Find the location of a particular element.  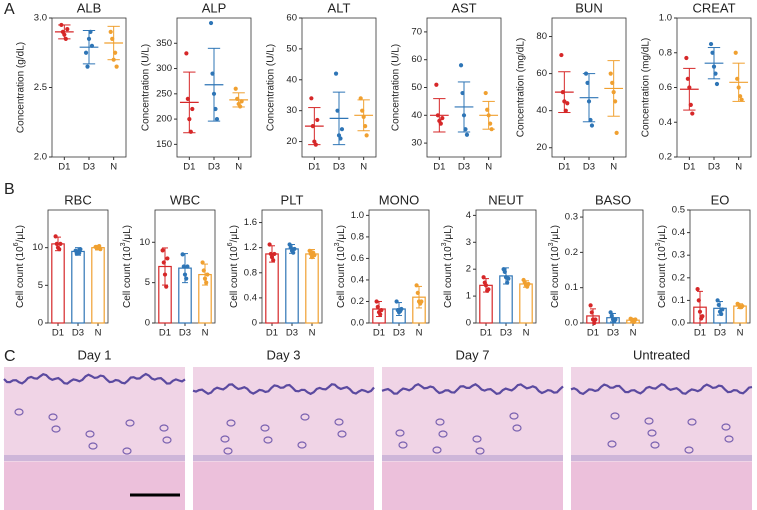

chart-title: NEUT is located at coordinates (505, 199).